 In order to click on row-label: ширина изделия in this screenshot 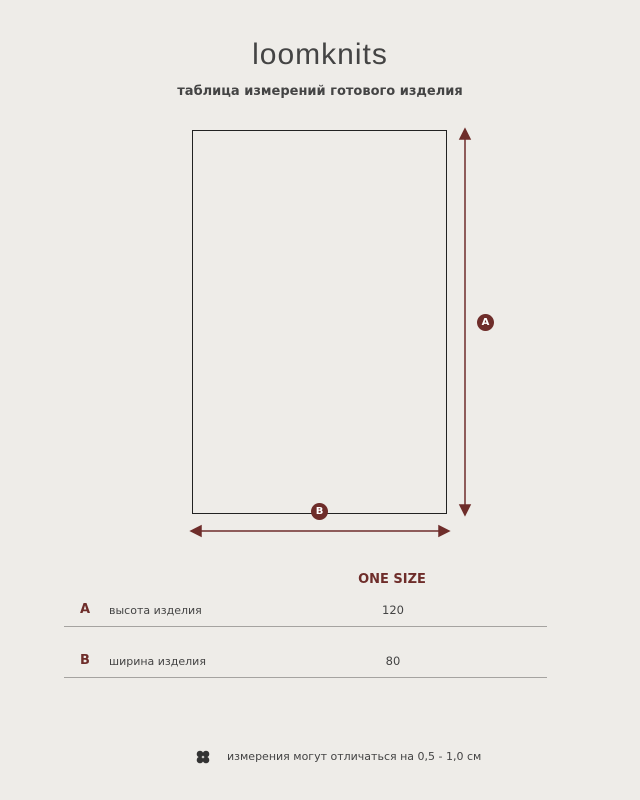, I will do `click(157, 661)`.